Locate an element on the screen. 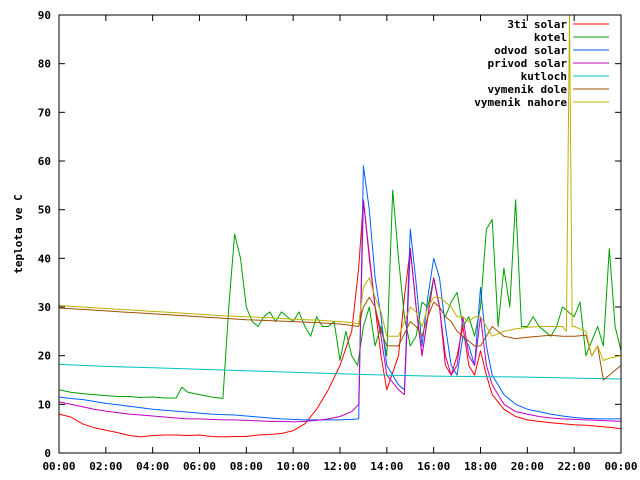 The image size is (640, 480). x-tick-label: 18:00 is located at coordinates (480, 466).